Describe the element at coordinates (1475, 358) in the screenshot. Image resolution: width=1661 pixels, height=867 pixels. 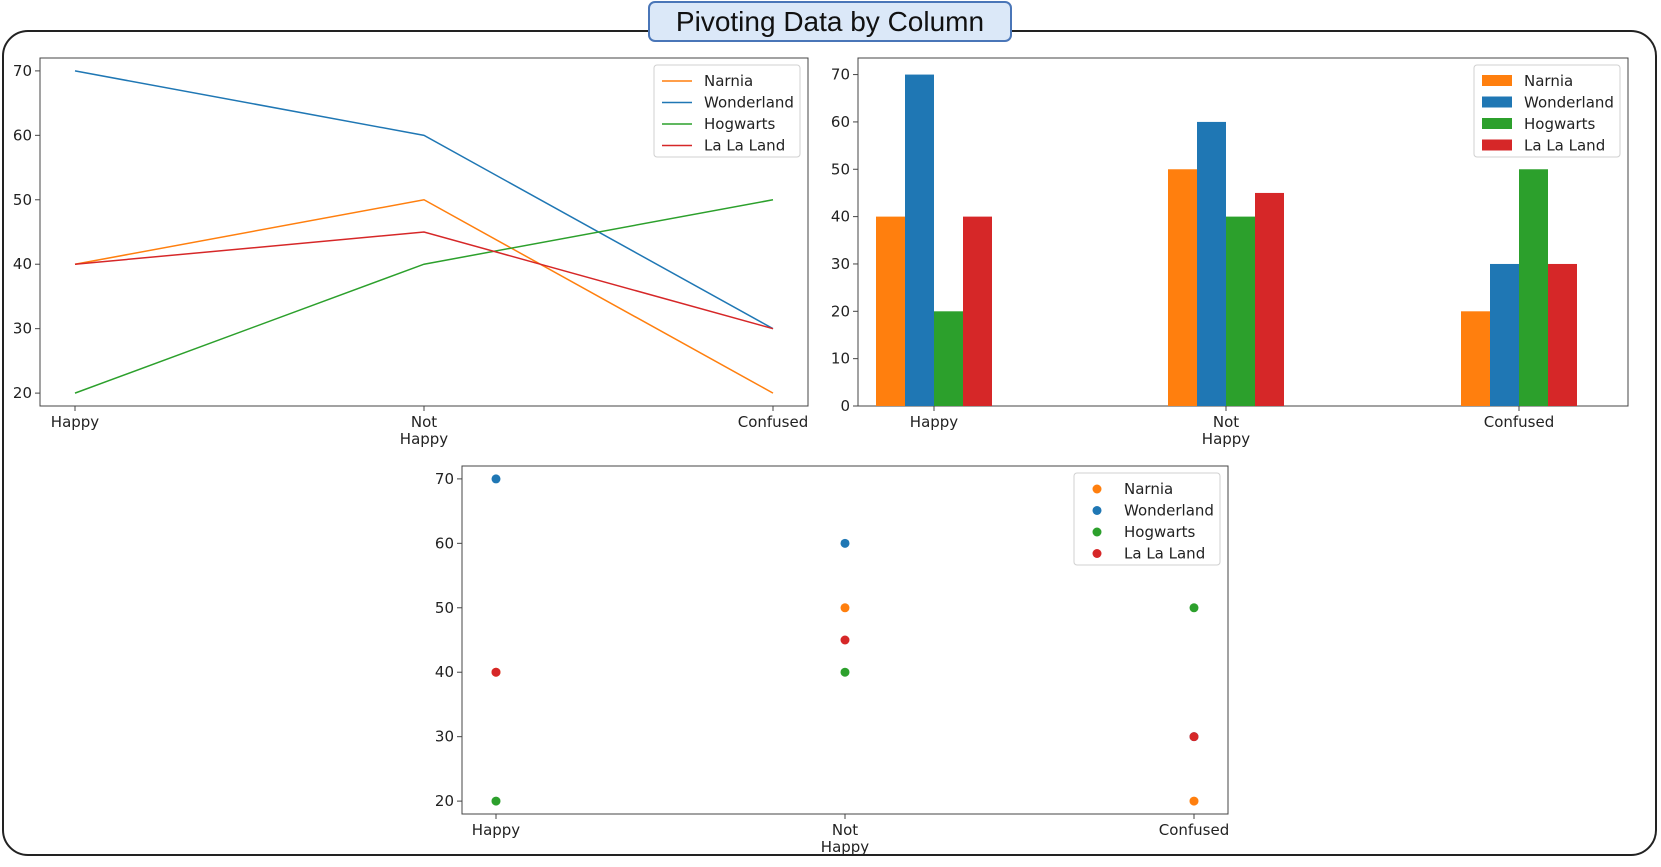
I see `bar-narnia-confused` at that location.